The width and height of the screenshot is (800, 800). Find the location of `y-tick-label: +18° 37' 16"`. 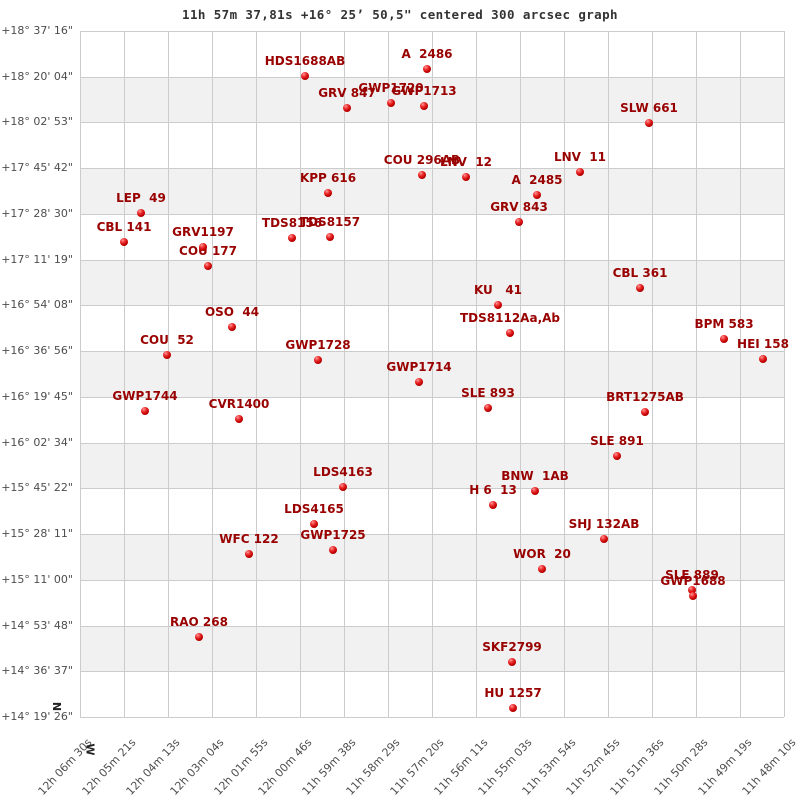

y-tick-label: +18° 37' 16" is located at coordinates (37, 30).